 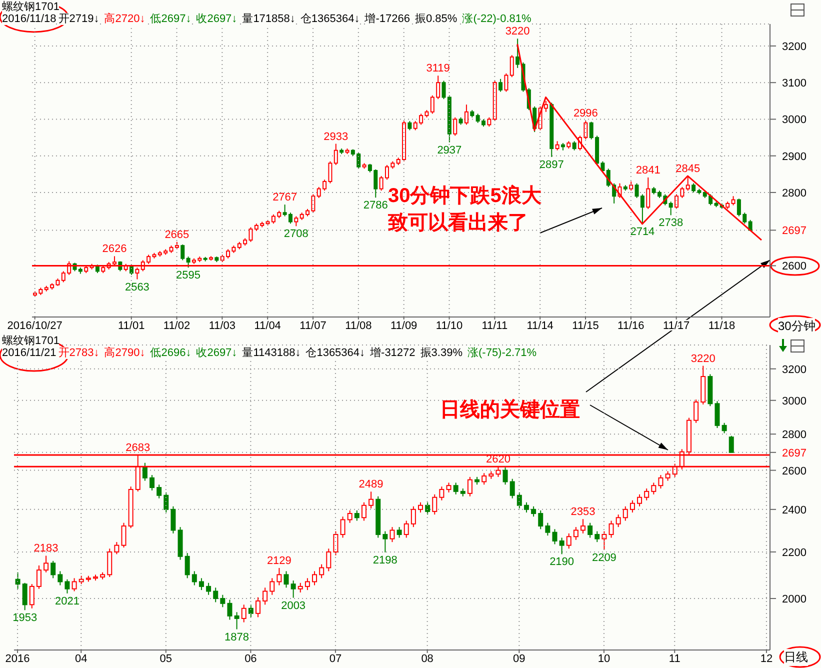 I want to click on x-tick-label: 11/15, so click(x=585, y=326).